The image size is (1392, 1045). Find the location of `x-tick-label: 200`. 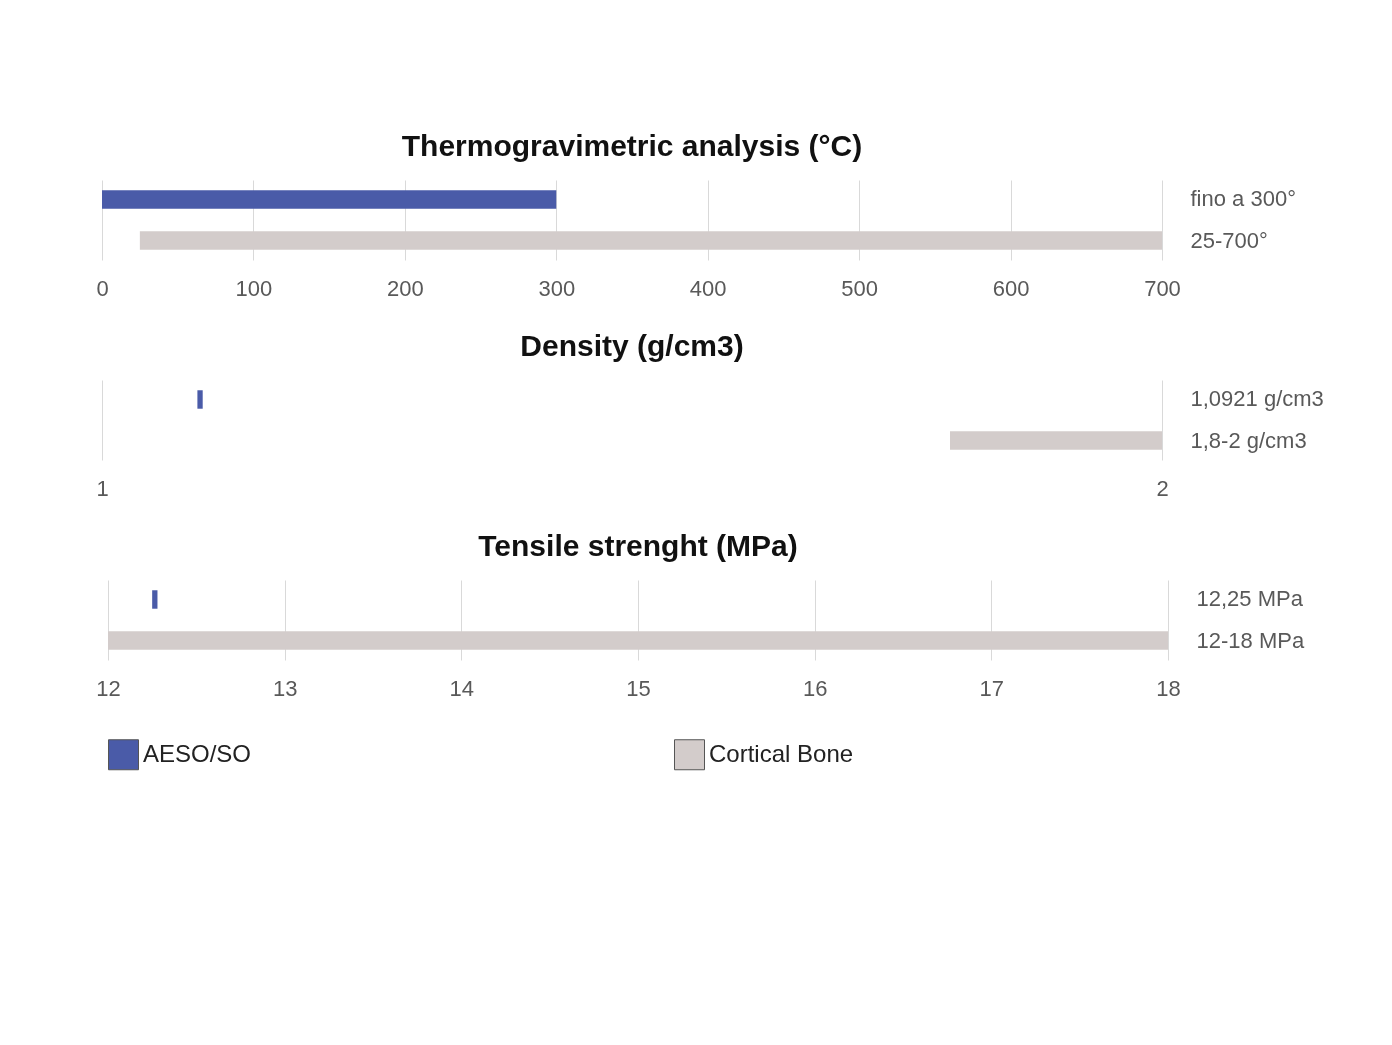

x-tick-label: 200 is located at coordinates (405, 288).